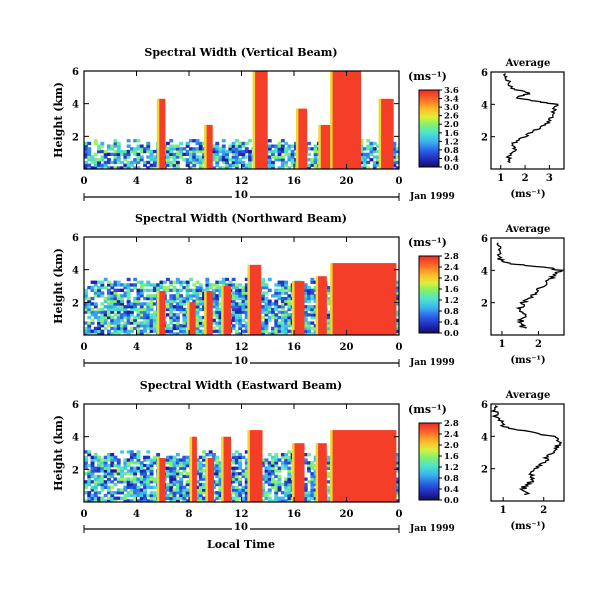 This screenshot has height=598, width=610. I want to click on strong-width-band, so click(255, 299).